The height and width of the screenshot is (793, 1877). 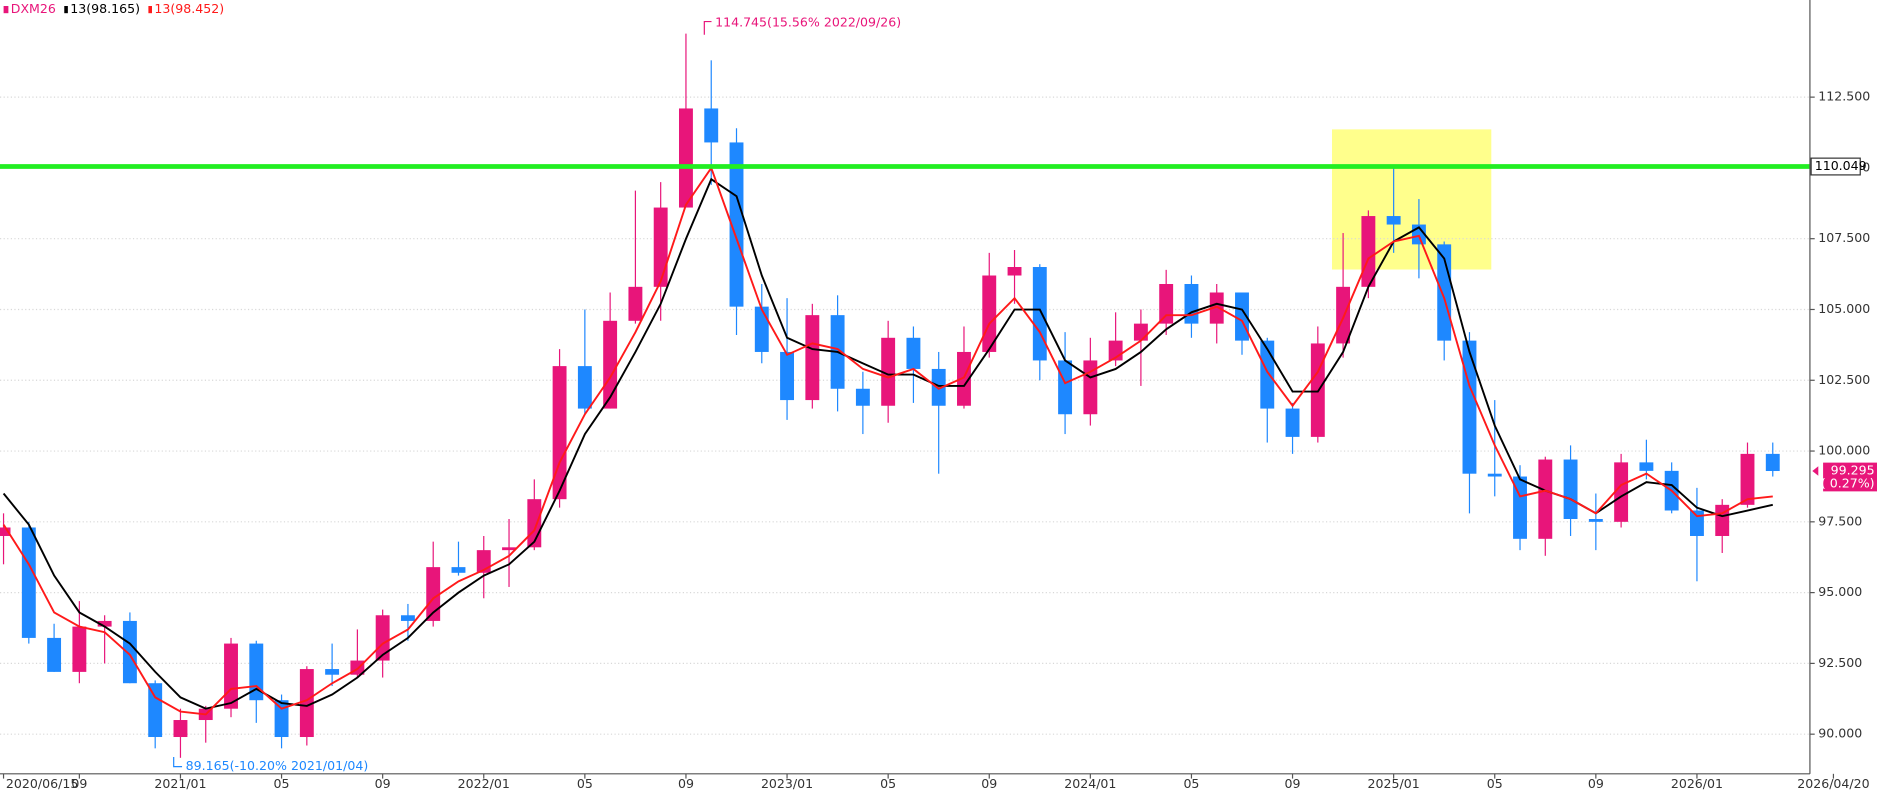 What do you see at coordinates (1848, 483) in the screenshot?
I see `last-price-change: ( 0.27%)` at bounding box center [1848, 483].